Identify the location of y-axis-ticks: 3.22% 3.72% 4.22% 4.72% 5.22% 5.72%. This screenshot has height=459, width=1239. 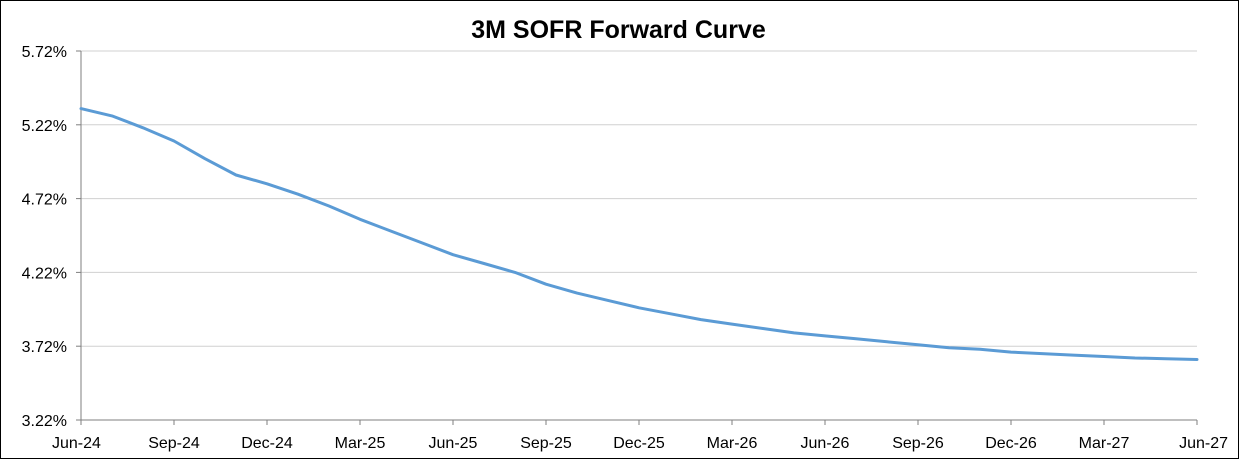
(51, 237).